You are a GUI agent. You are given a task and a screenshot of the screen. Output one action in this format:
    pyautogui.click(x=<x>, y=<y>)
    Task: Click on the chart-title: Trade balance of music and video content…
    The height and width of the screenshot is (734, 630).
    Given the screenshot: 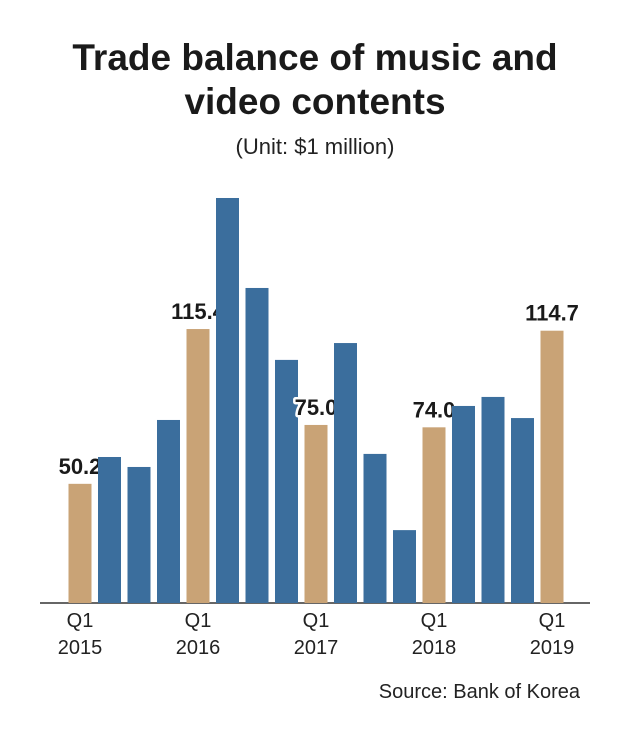 What is the action you would take?
    pyautogui.click(x=315, y=79)
    